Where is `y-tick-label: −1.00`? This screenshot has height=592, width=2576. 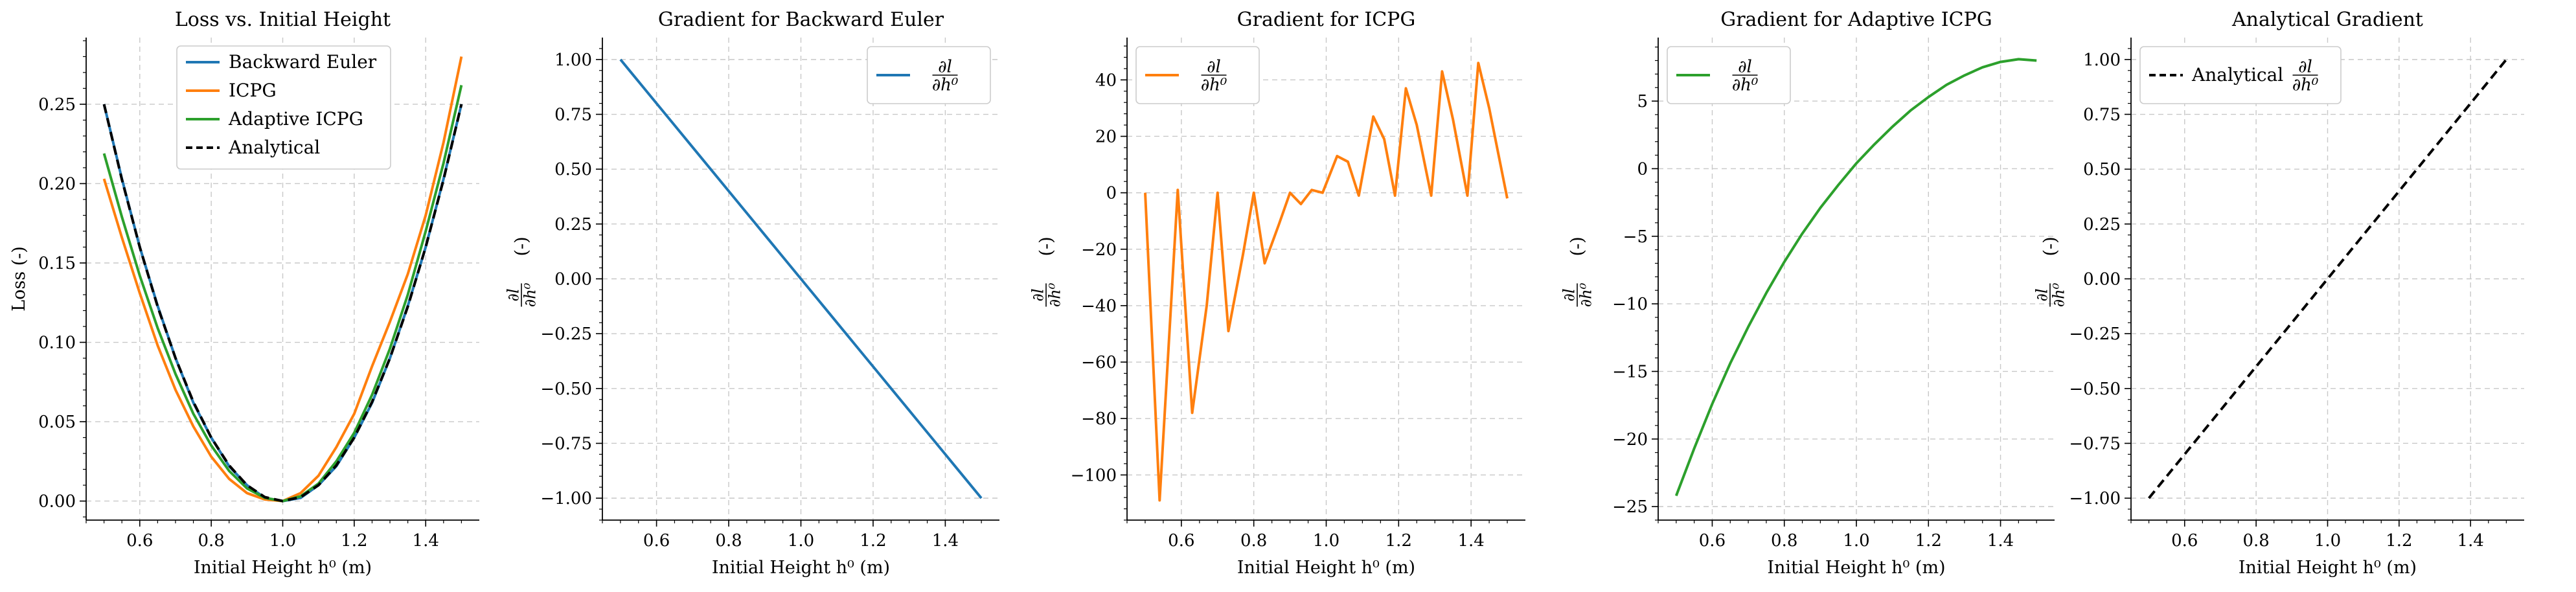 y-tick-label: −1.00 is located at coordinates (566, 498).